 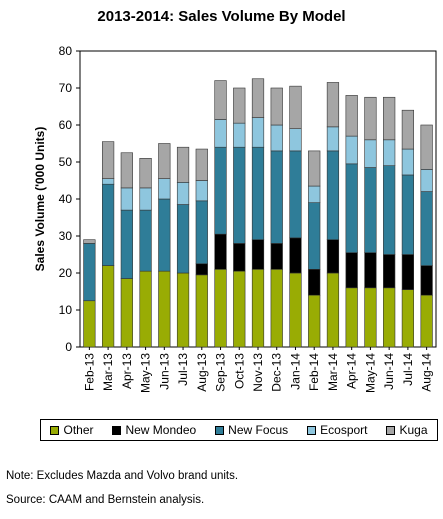 I want to click on chart-title: 2013-2014: Sales Volume By Model, so click(x=221, y=16).